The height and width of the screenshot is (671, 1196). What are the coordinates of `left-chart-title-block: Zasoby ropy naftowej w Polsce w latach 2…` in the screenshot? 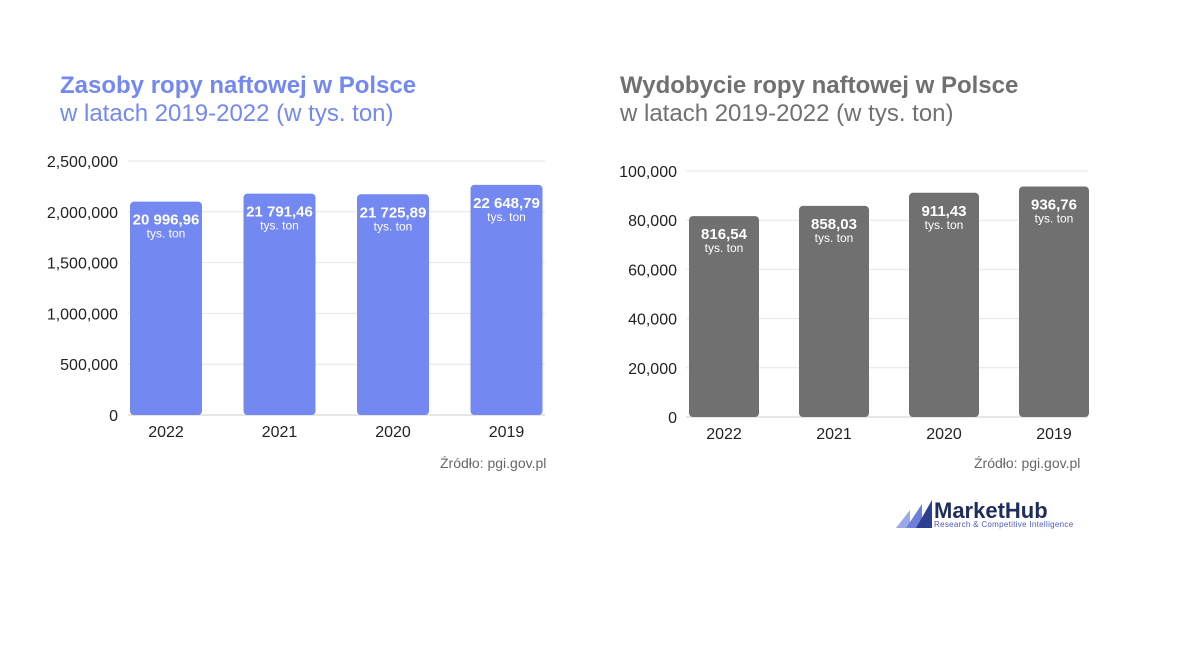 It's located at (238, 100).